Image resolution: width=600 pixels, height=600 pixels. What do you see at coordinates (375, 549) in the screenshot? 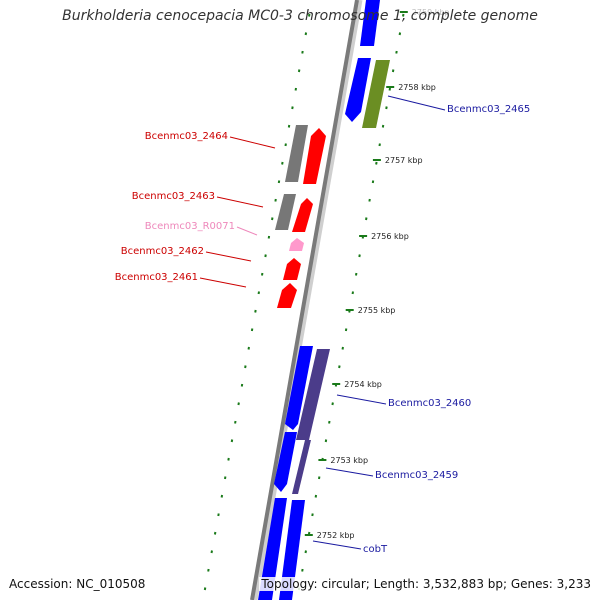
I see `svg-text: cobT` at bounding box center [375, 549].